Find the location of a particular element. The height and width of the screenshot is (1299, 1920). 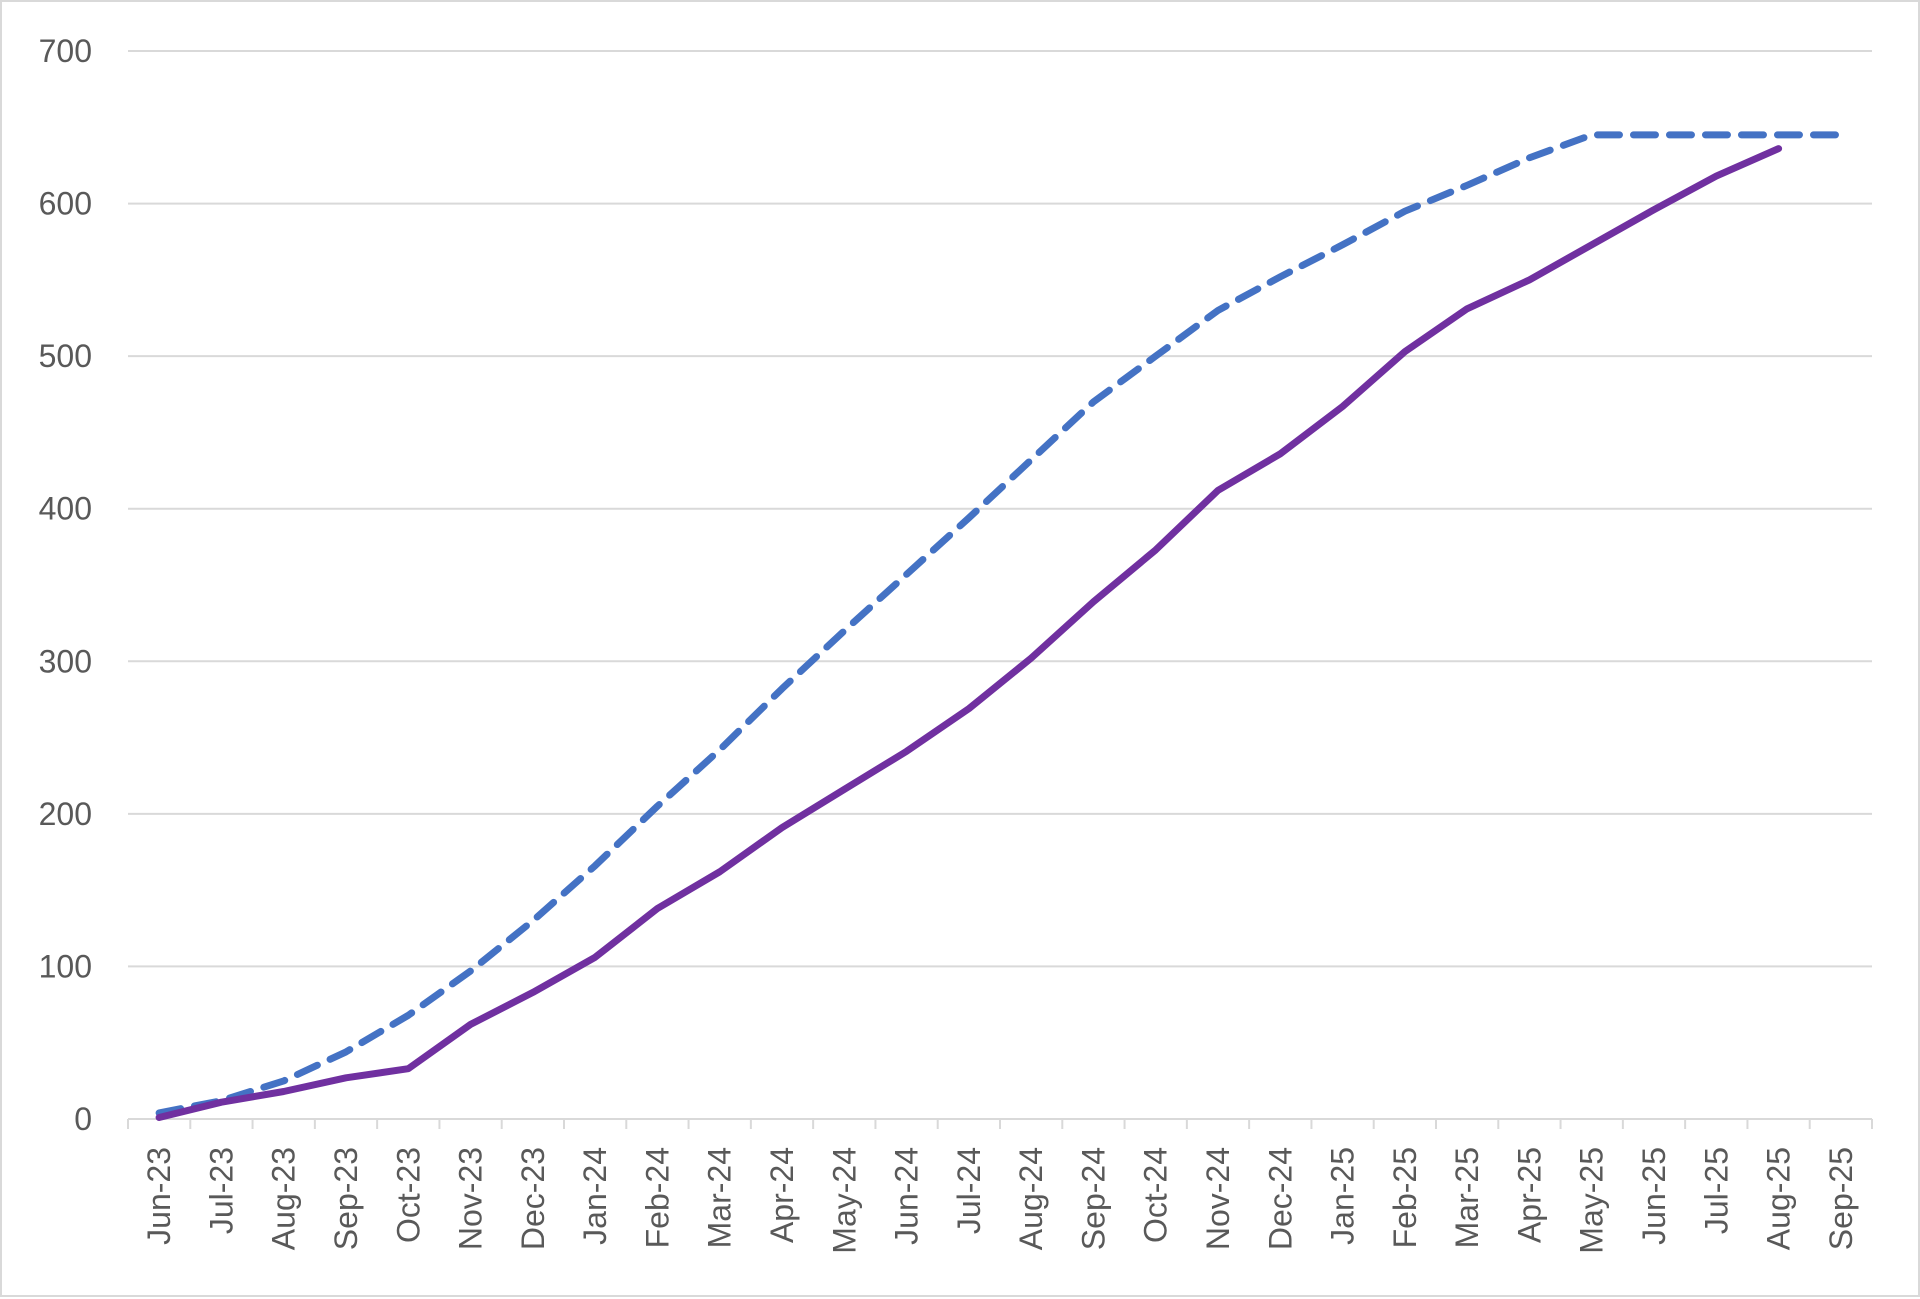

x-axis is located at coordinates (1000, 1123).